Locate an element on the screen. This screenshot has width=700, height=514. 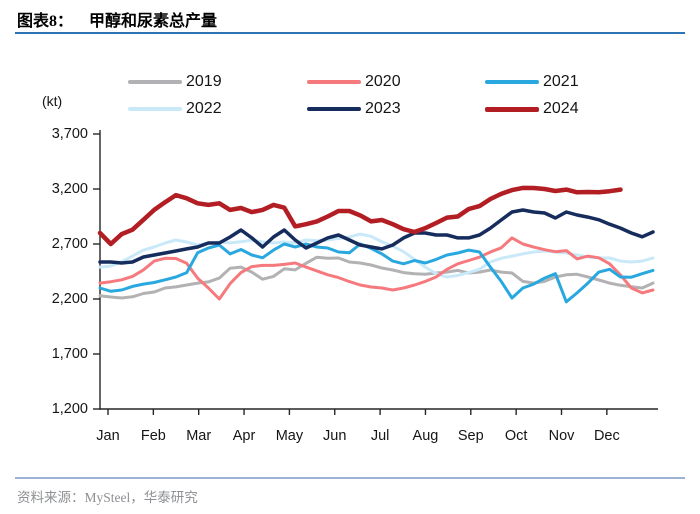
x-tick-Oct: Oct is located at coordinates (516, 436).